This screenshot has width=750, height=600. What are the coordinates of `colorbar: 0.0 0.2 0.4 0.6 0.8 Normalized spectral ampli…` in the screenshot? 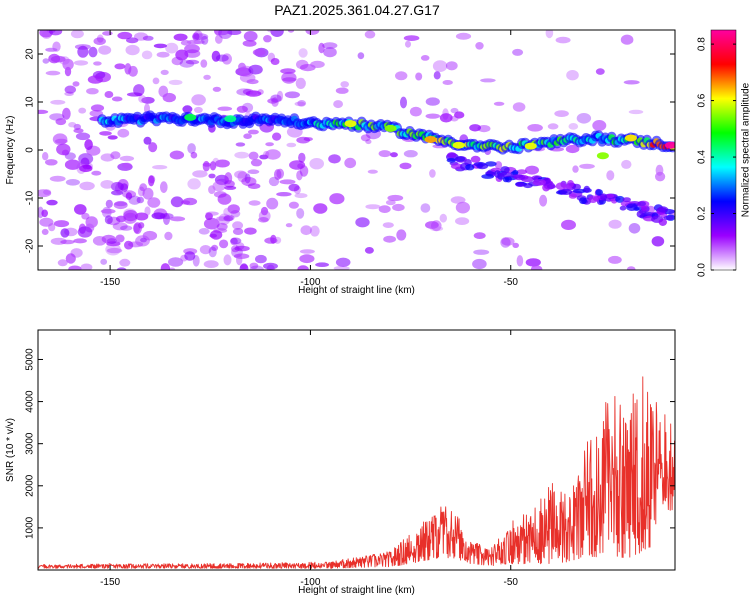 It's located at (723, 153).